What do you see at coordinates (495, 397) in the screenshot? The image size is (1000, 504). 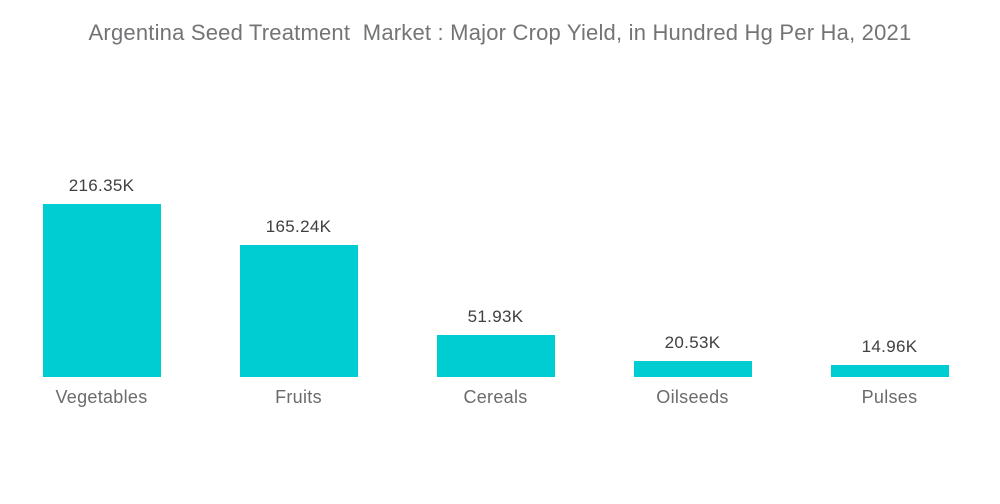 I see `bar-category-label: Cereals` at bounding box center [495, 397].